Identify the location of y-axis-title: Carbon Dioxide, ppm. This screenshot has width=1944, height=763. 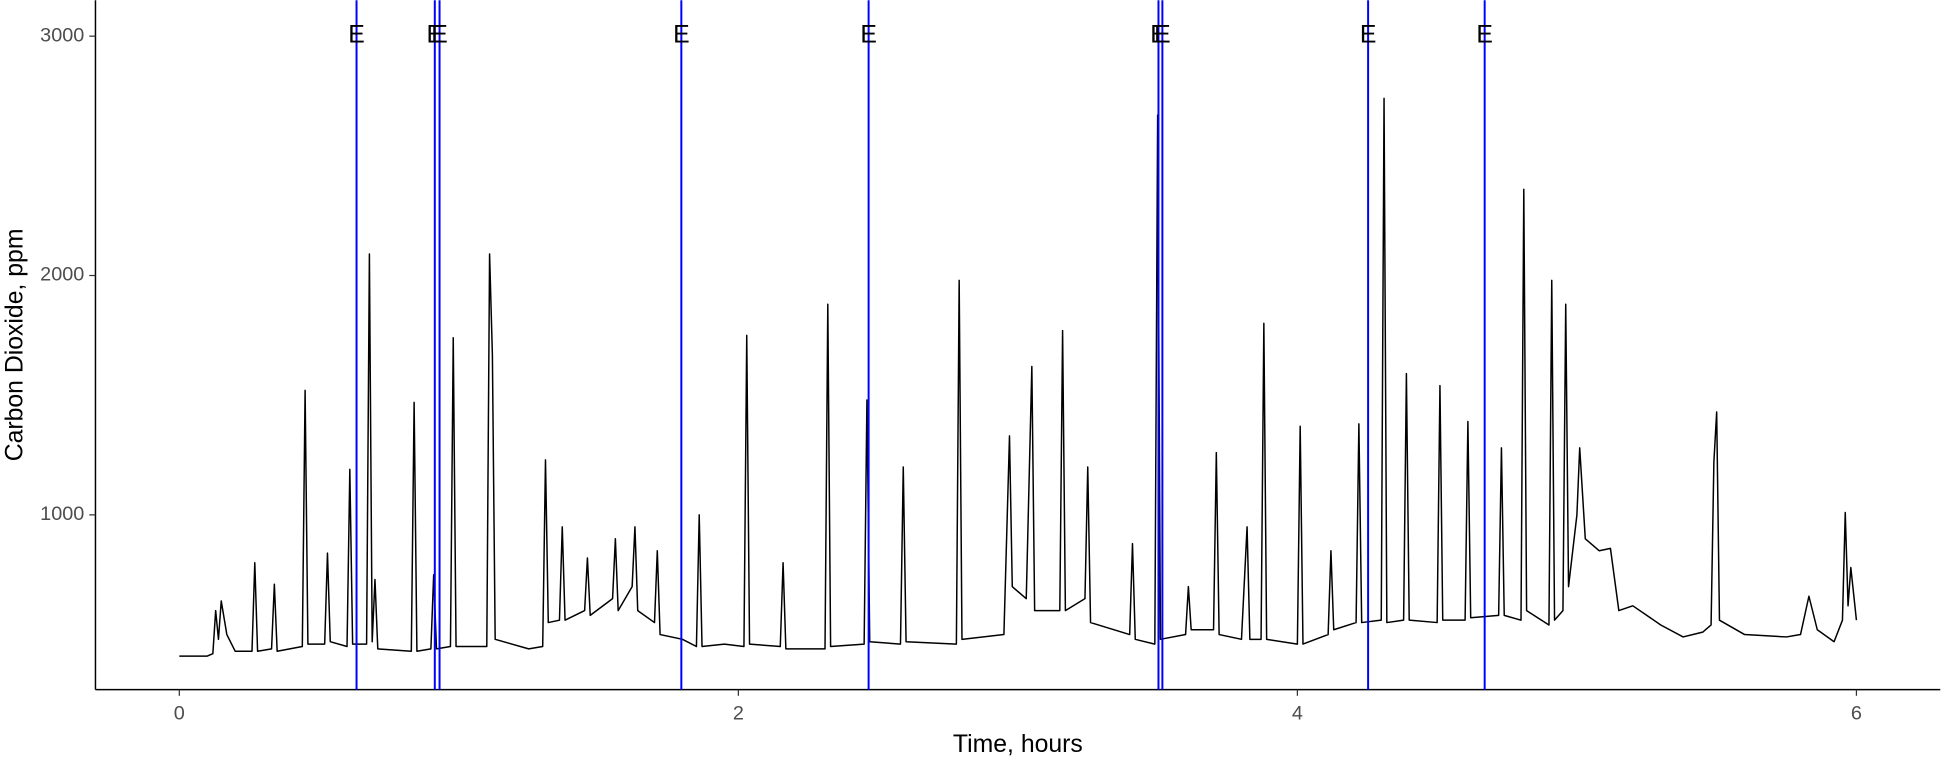
(15, 345).